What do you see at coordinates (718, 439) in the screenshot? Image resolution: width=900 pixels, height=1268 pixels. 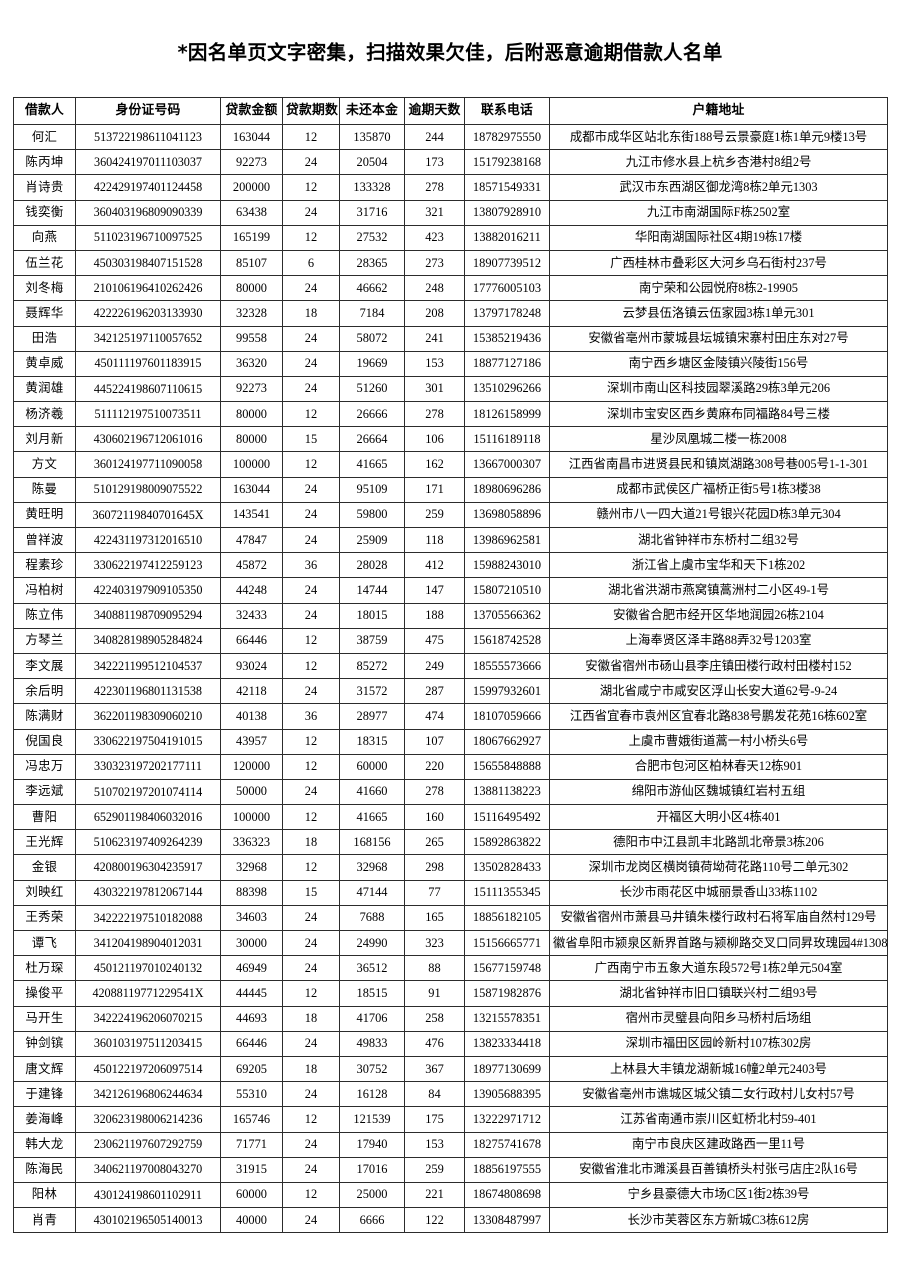 I see `cell-address: 星沙凤凰城二楼一栋2008` at bounding box center [718, 439].